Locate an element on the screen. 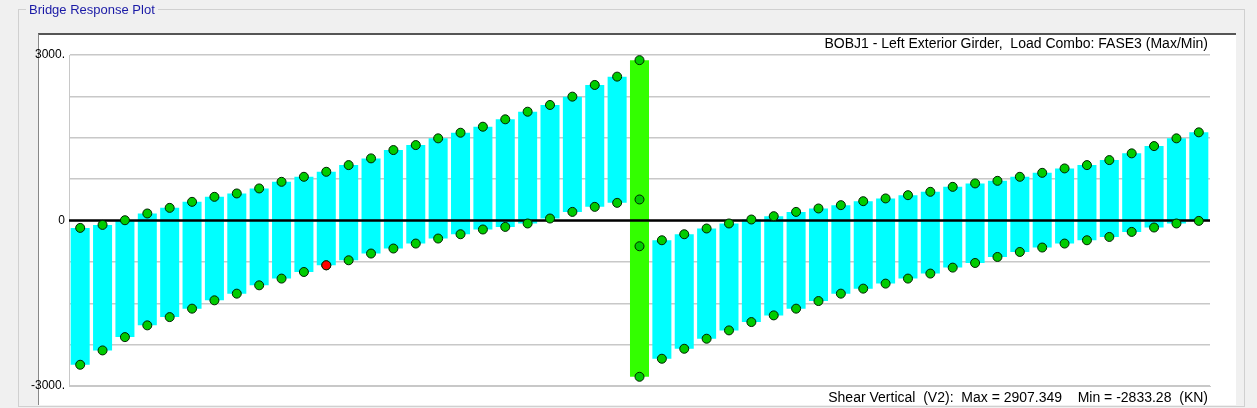 The width and height of the screenshot is (1257, 408). y-tick-label: 3000. is located at coordinates (49, 54).